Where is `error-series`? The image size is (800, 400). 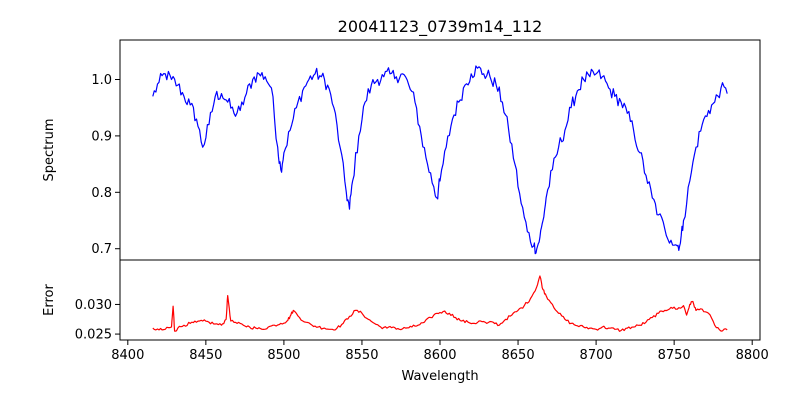 error-series is located at coordinates (440, 303).